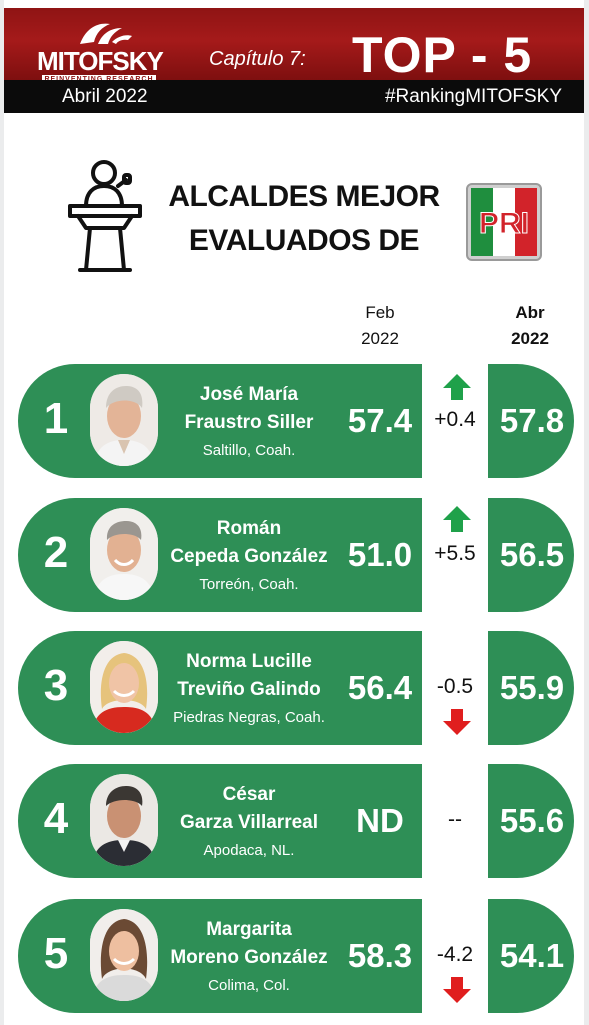 Image resolution: width=589 pixels, height=1025 pixels. Describe the element at coordinates (294, 96) in the screenshot. I see `subheader-bar: Abril 2022 #RankingMITOFSKY` at that location.